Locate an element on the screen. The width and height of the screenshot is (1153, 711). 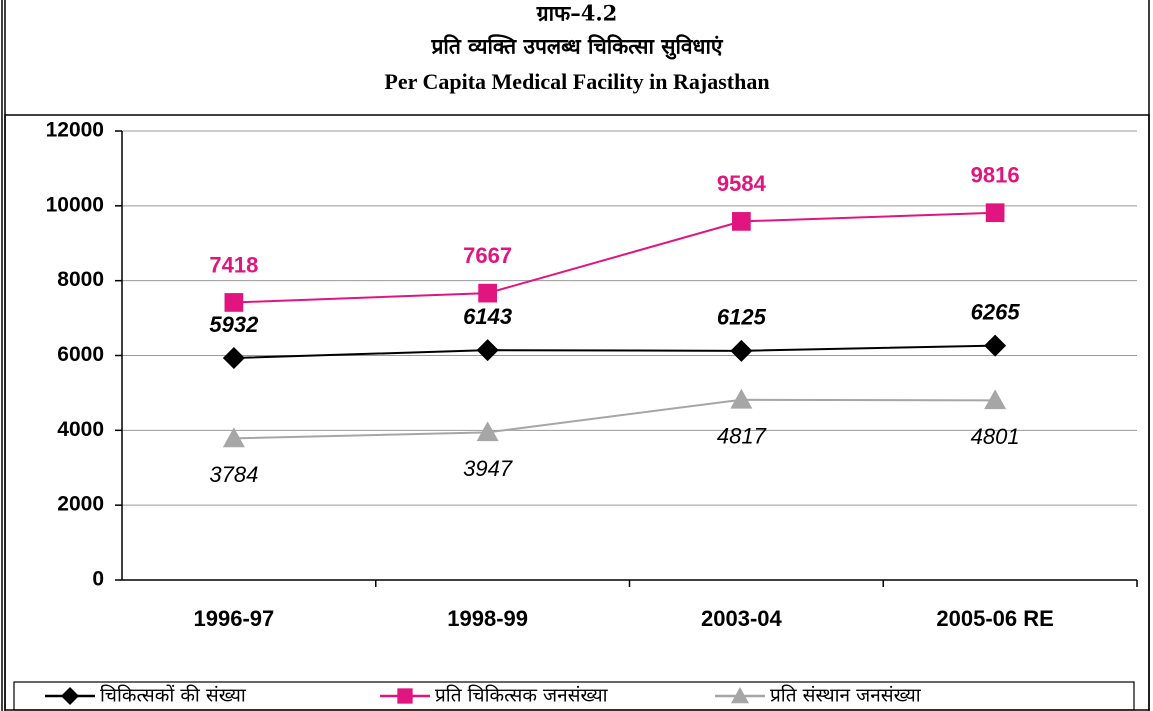
data-label: 6265 is located at coordinates (996, 311).